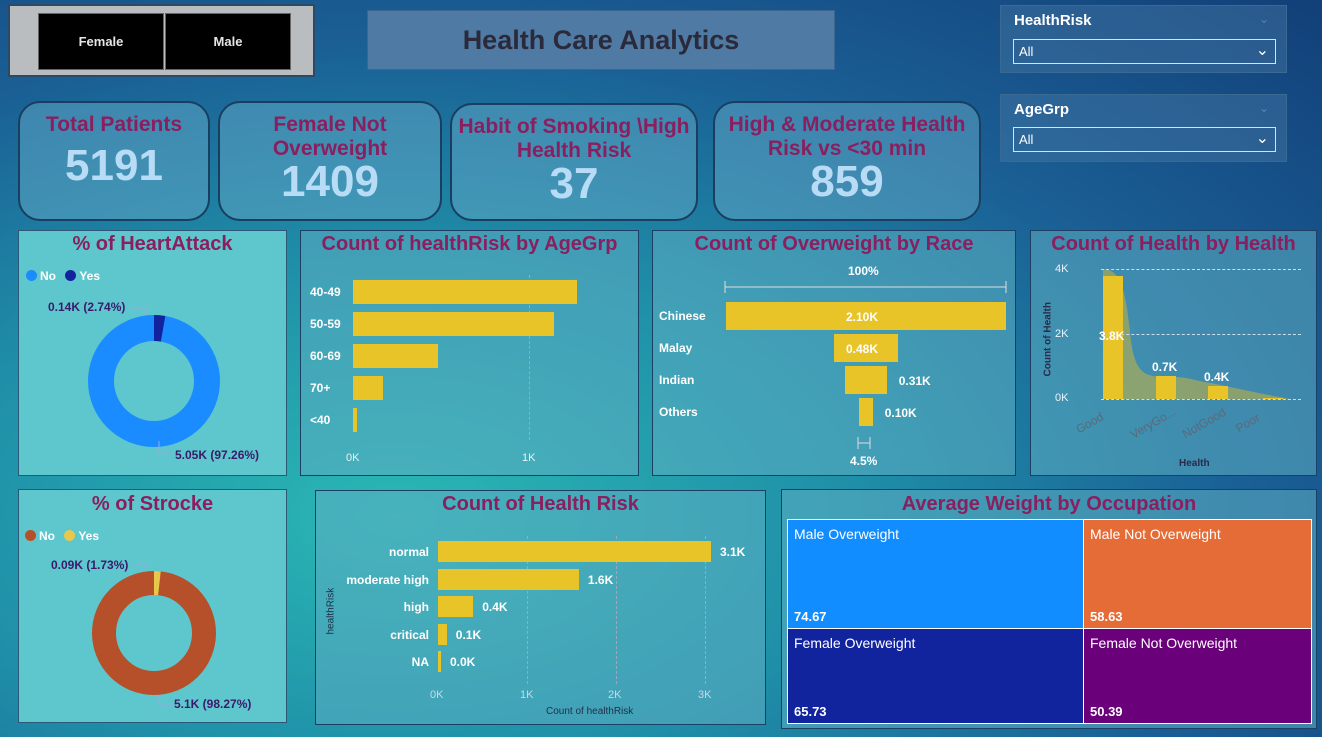  Describe the element at coordinates (1048, 339) in the screenshot. I see `health-ylabel: Count of Health` at that location.